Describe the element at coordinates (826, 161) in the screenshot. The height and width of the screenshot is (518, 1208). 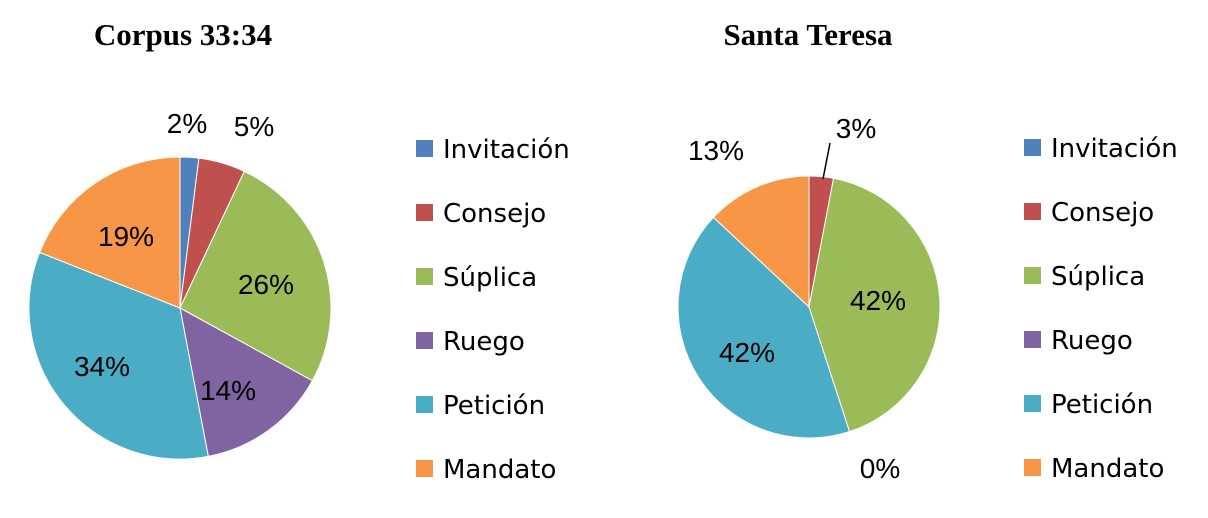
I see `leader-line` at that location.